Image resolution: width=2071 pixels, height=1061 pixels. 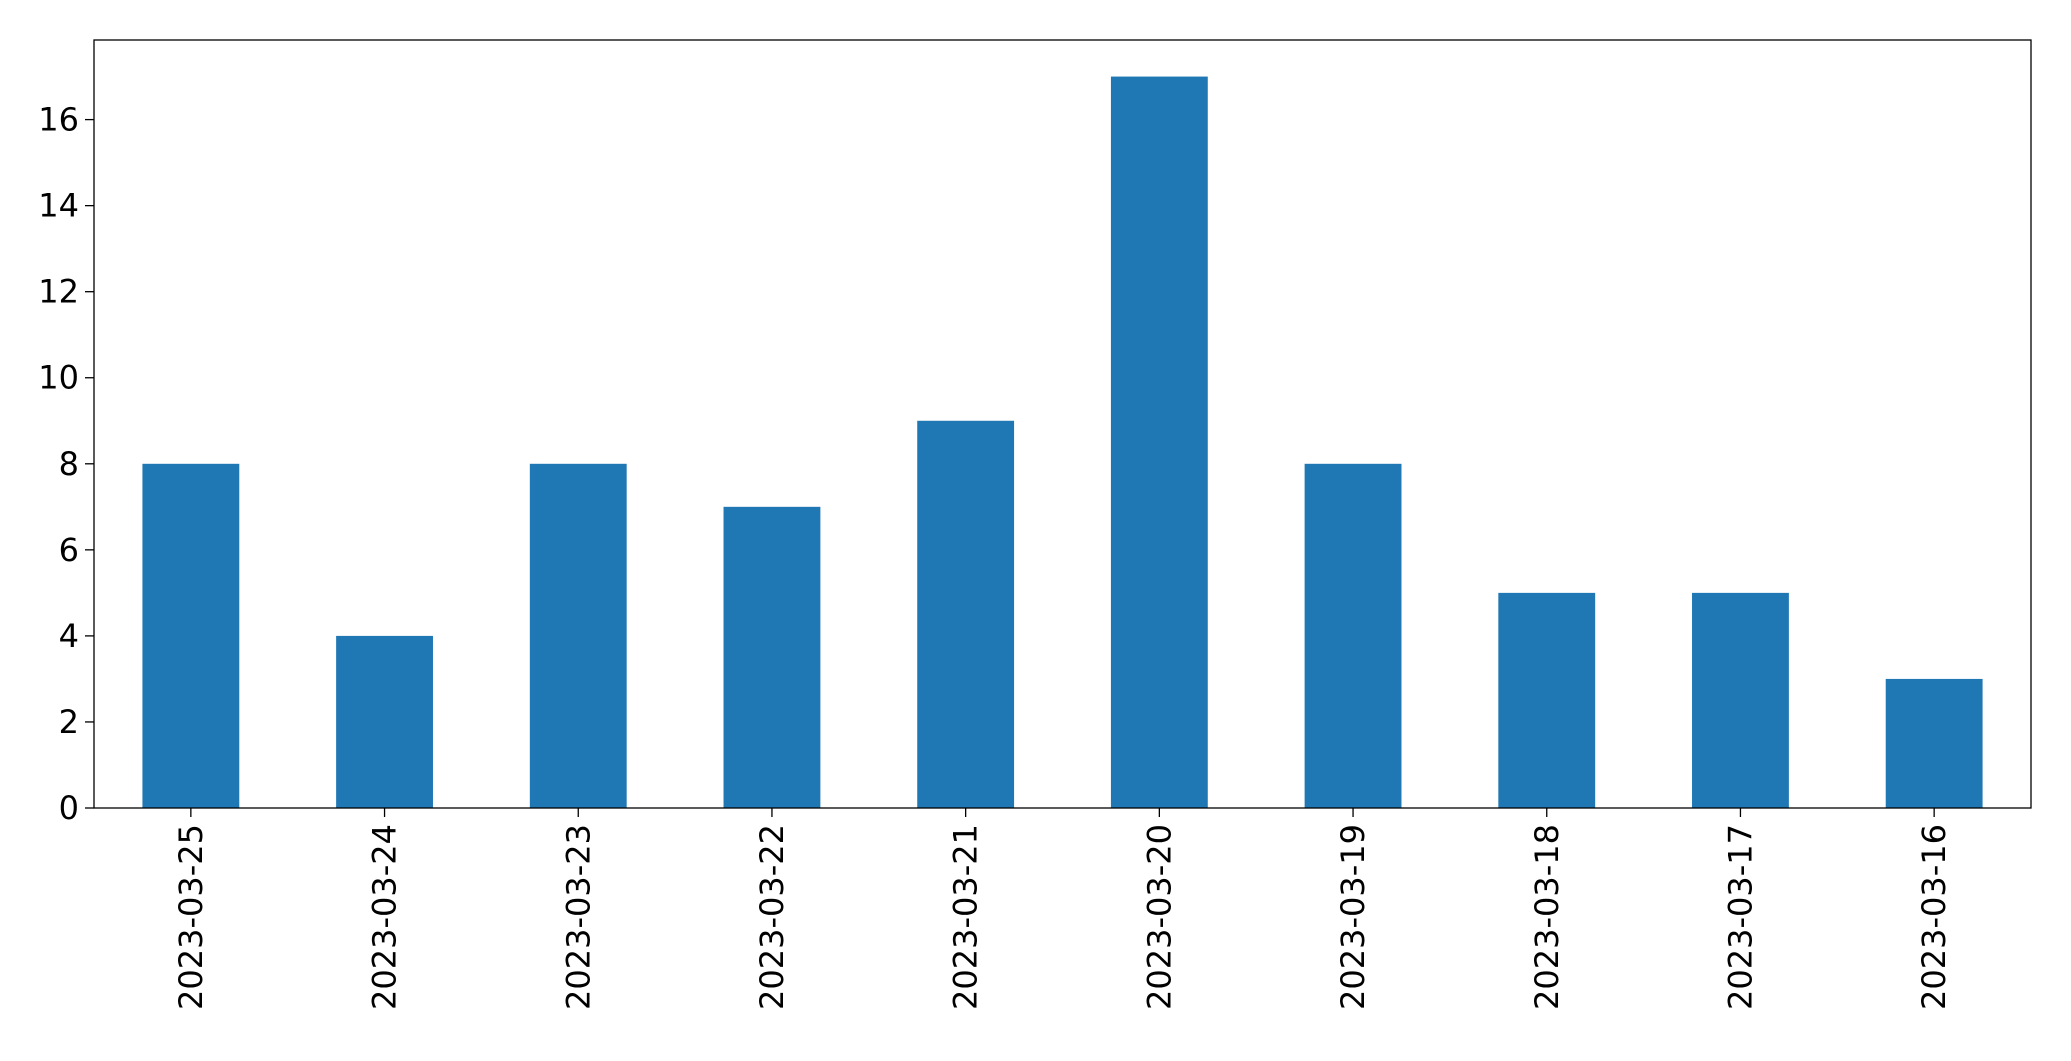 What do you see at coordinates (772, 917) in the screenshot?
I see `x-tick-label: 2023-03-22` at bounding box center [772, 917].